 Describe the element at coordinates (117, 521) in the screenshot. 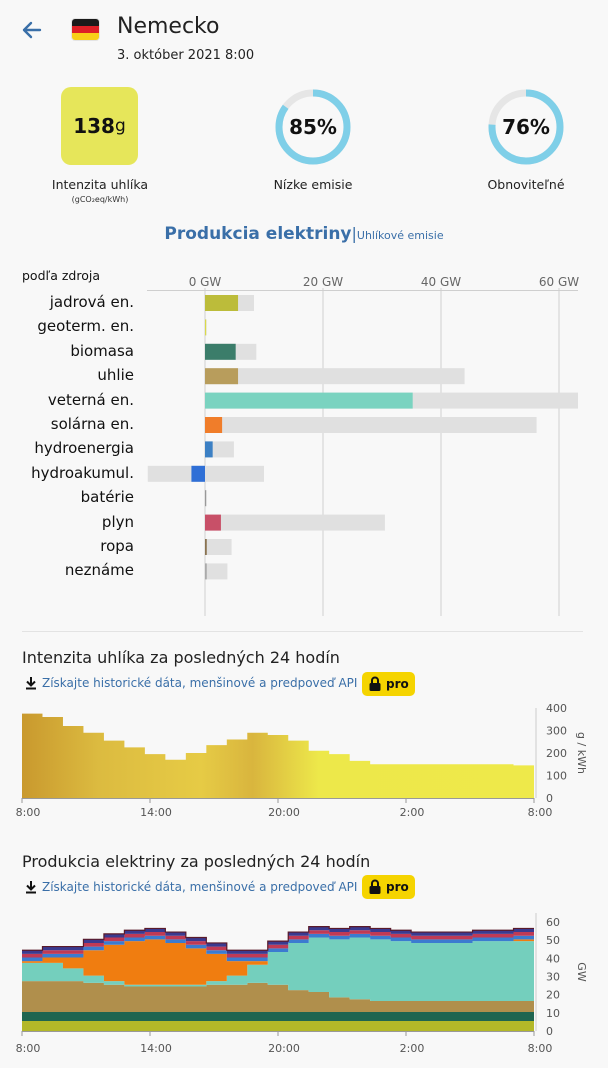

I see `source-label: plyn` at that location.